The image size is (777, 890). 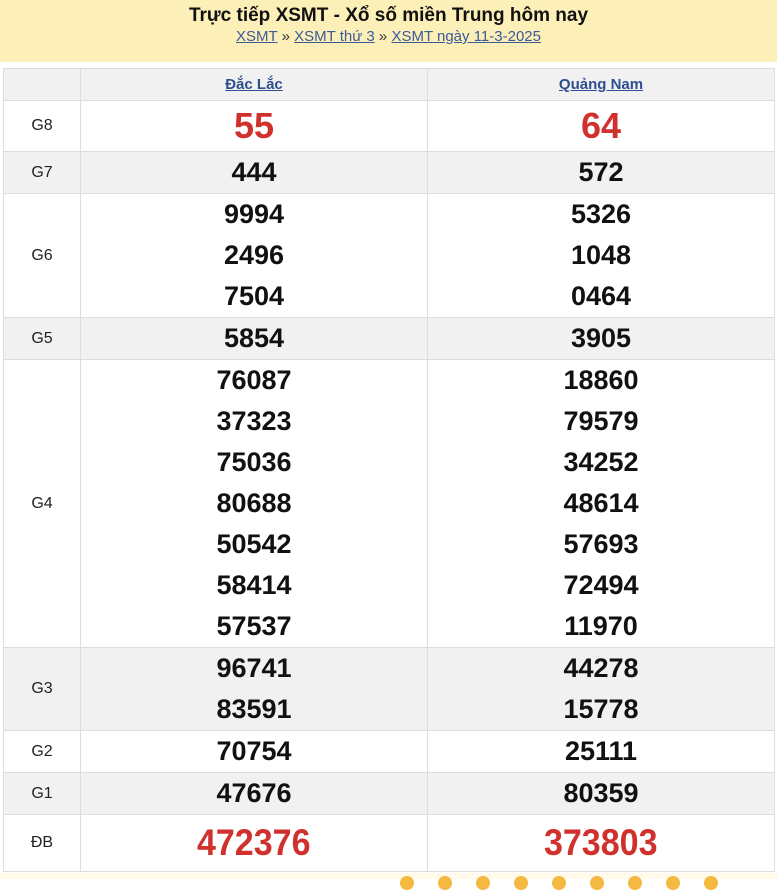 I want to click on prize-label: G4, so click(x=42, y=503).